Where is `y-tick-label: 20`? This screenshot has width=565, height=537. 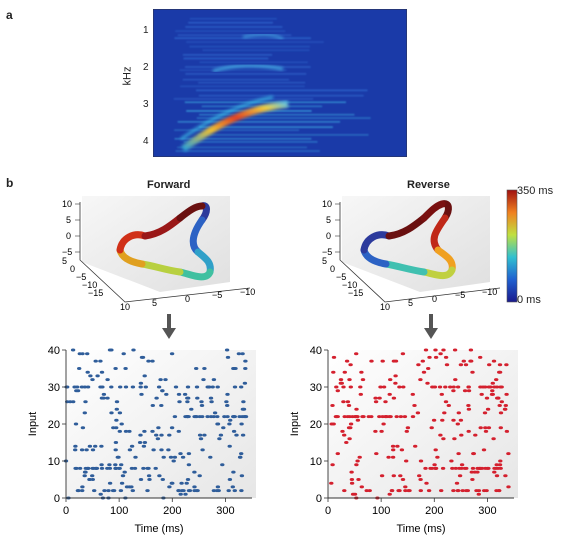 y-tick-label: 20 is located at coordinates (316, 425).